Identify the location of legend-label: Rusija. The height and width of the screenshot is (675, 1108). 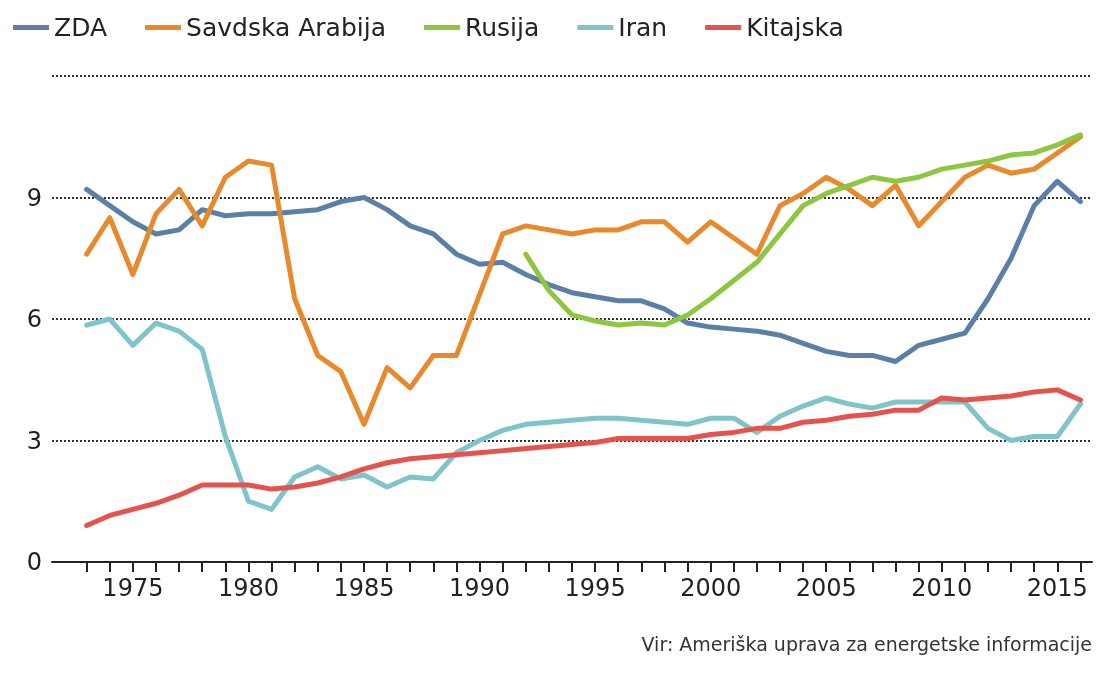
(502, 27).